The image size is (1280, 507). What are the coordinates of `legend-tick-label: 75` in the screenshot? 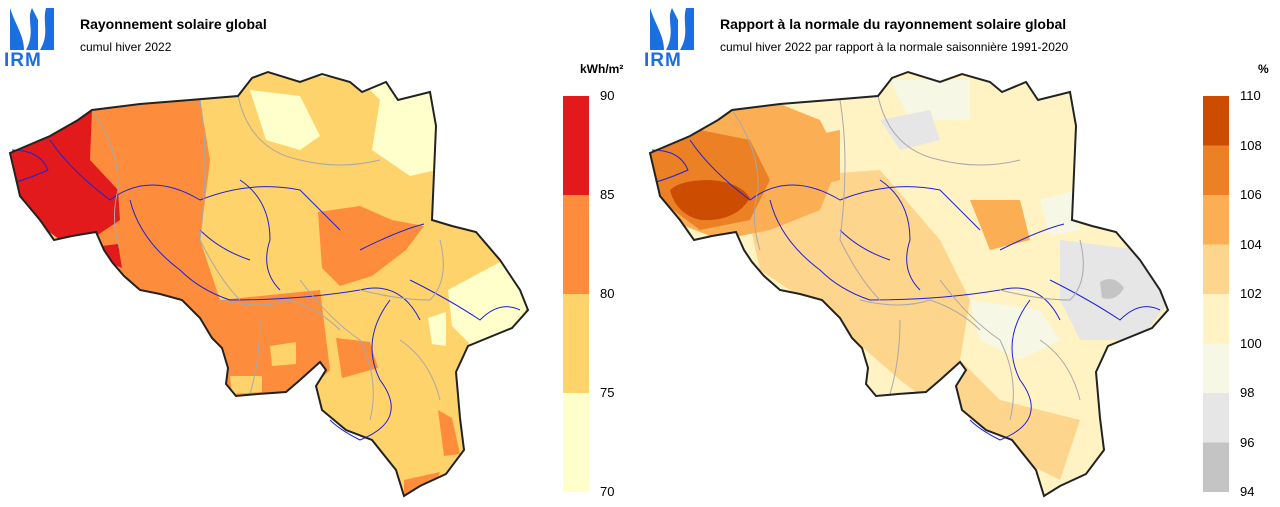 It's located at (607, 392).